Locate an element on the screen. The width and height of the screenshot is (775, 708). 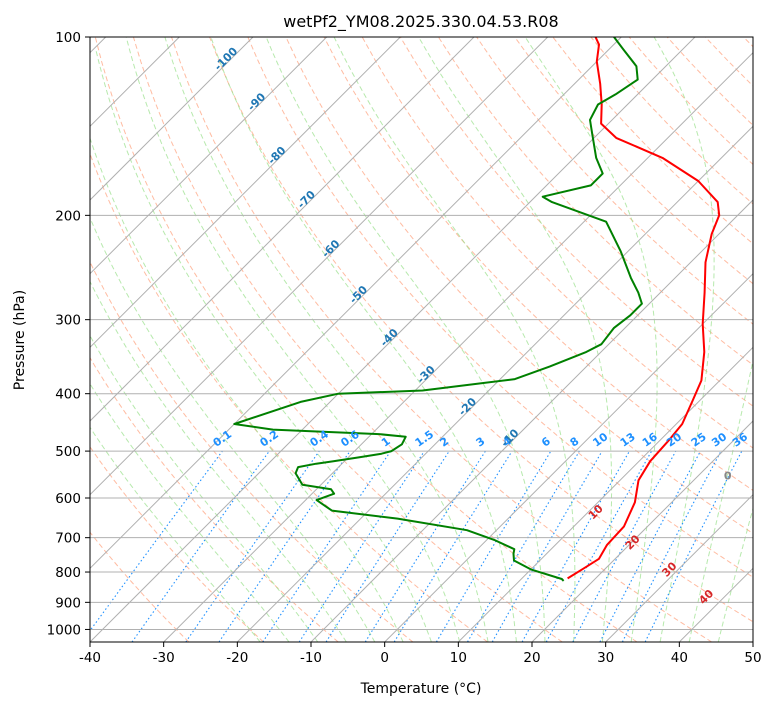
y-tick-label: 700 is located at coordinates (68, 539).